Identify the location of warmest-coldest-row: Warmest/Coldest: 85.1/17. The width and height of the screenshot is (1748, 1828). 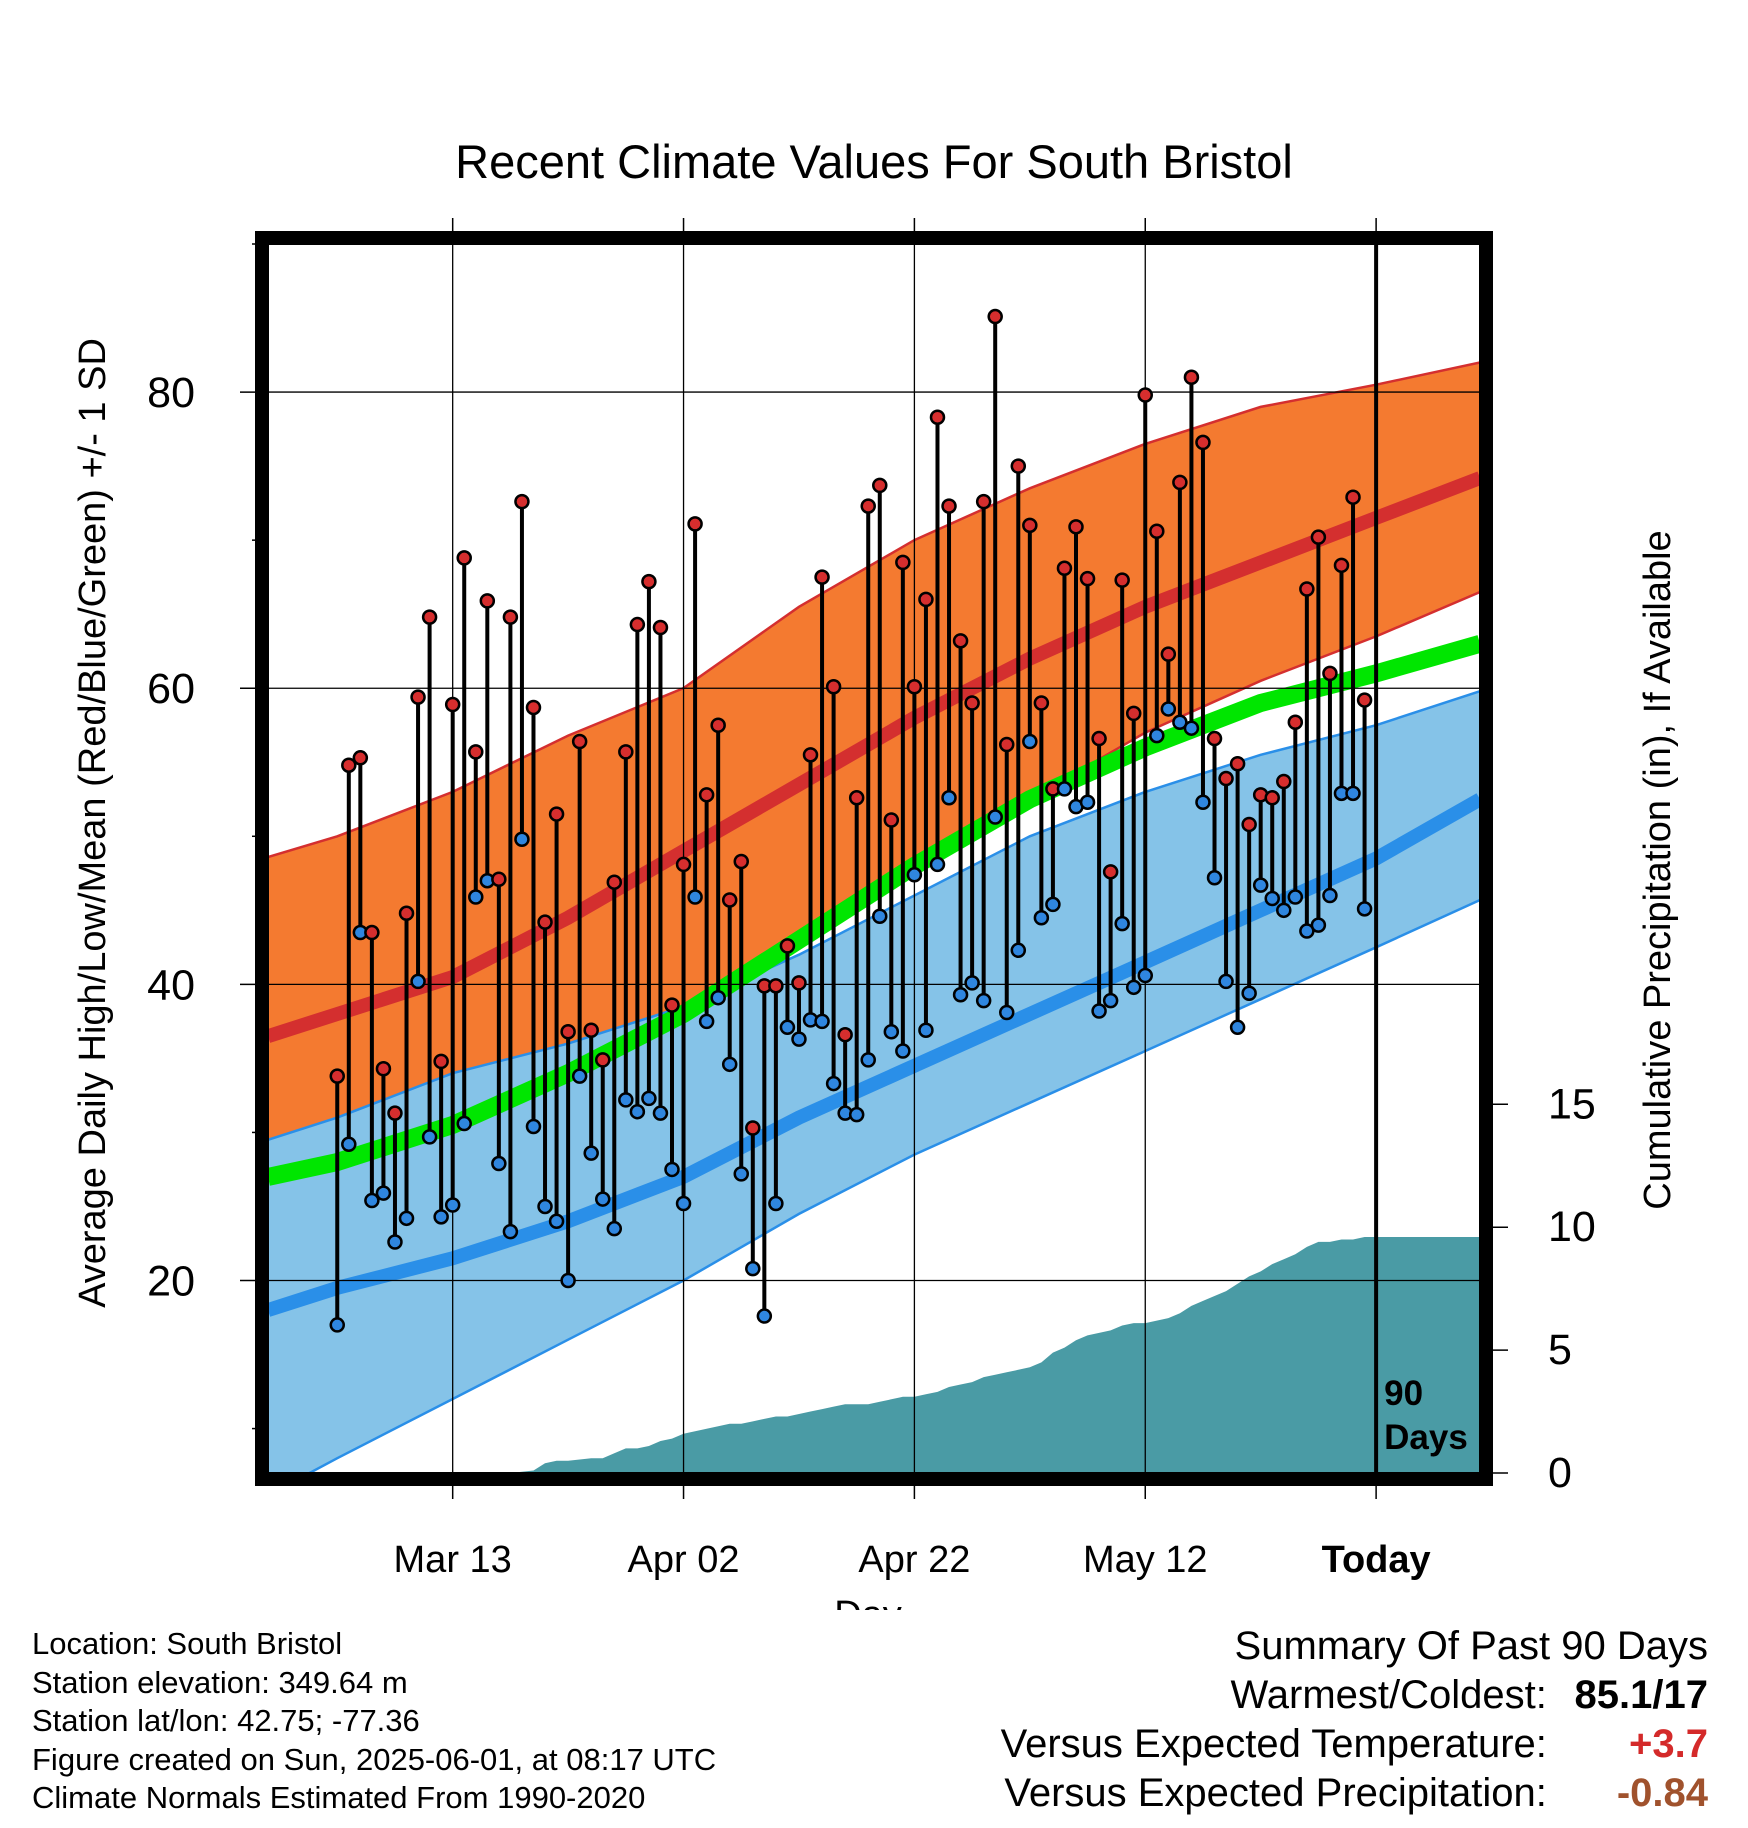
(1355, 1695).